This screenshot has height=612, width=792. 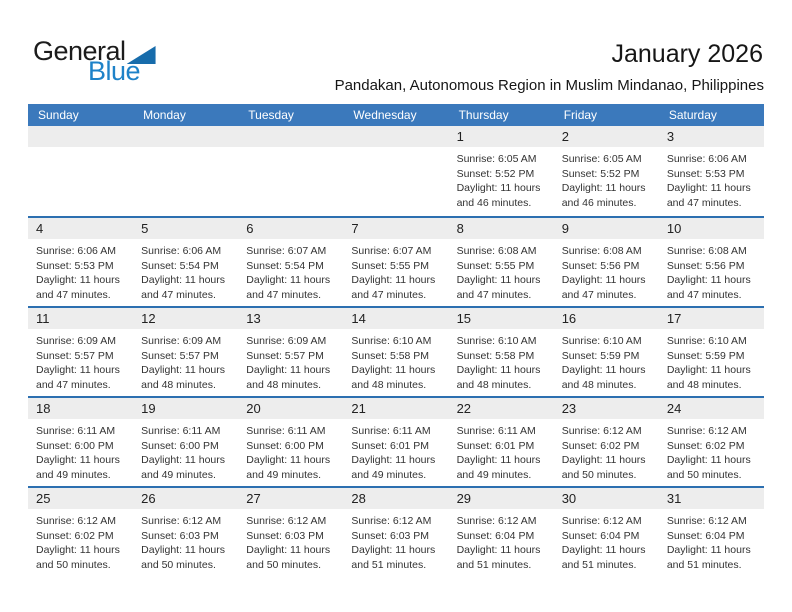 What do you see at coordinates (396, 318) in the screenshot?
I see `day-number: 14` at bounding box center [396, 318].